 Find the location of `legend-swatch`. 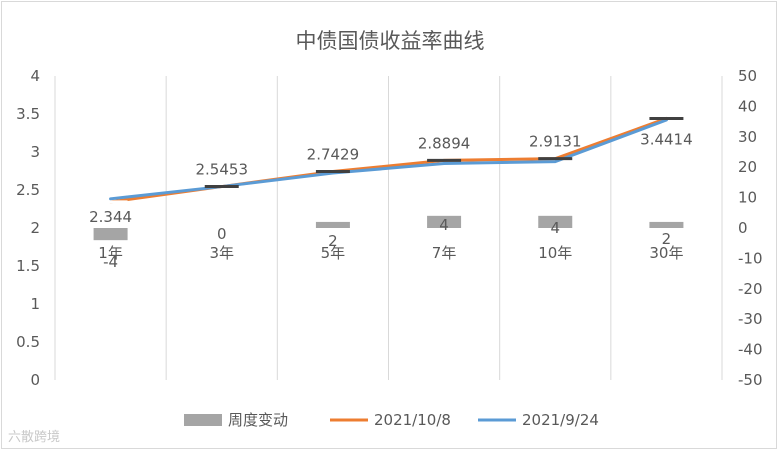

legend-swatch is located at coordinates (203, 420).